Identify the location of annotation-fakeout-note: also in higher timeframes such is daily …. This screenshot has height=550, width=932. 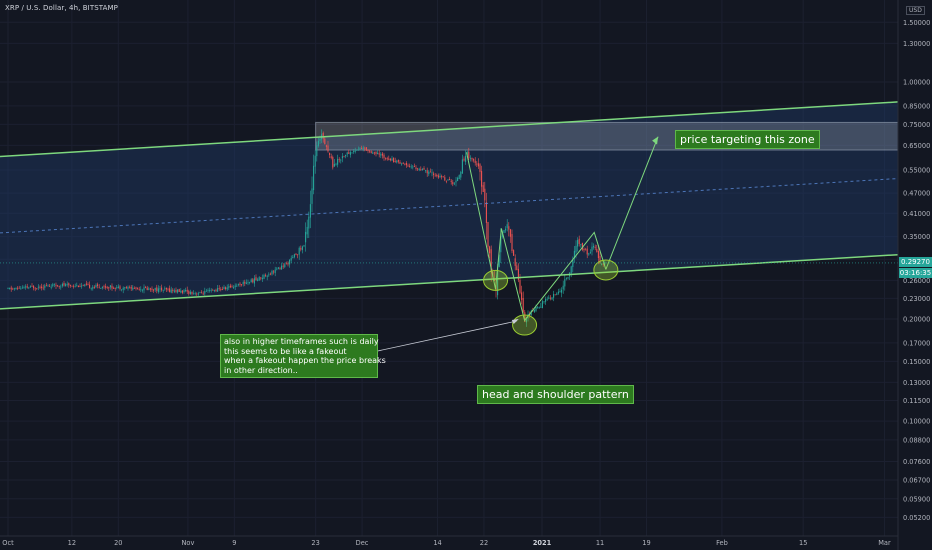
(303, 356).